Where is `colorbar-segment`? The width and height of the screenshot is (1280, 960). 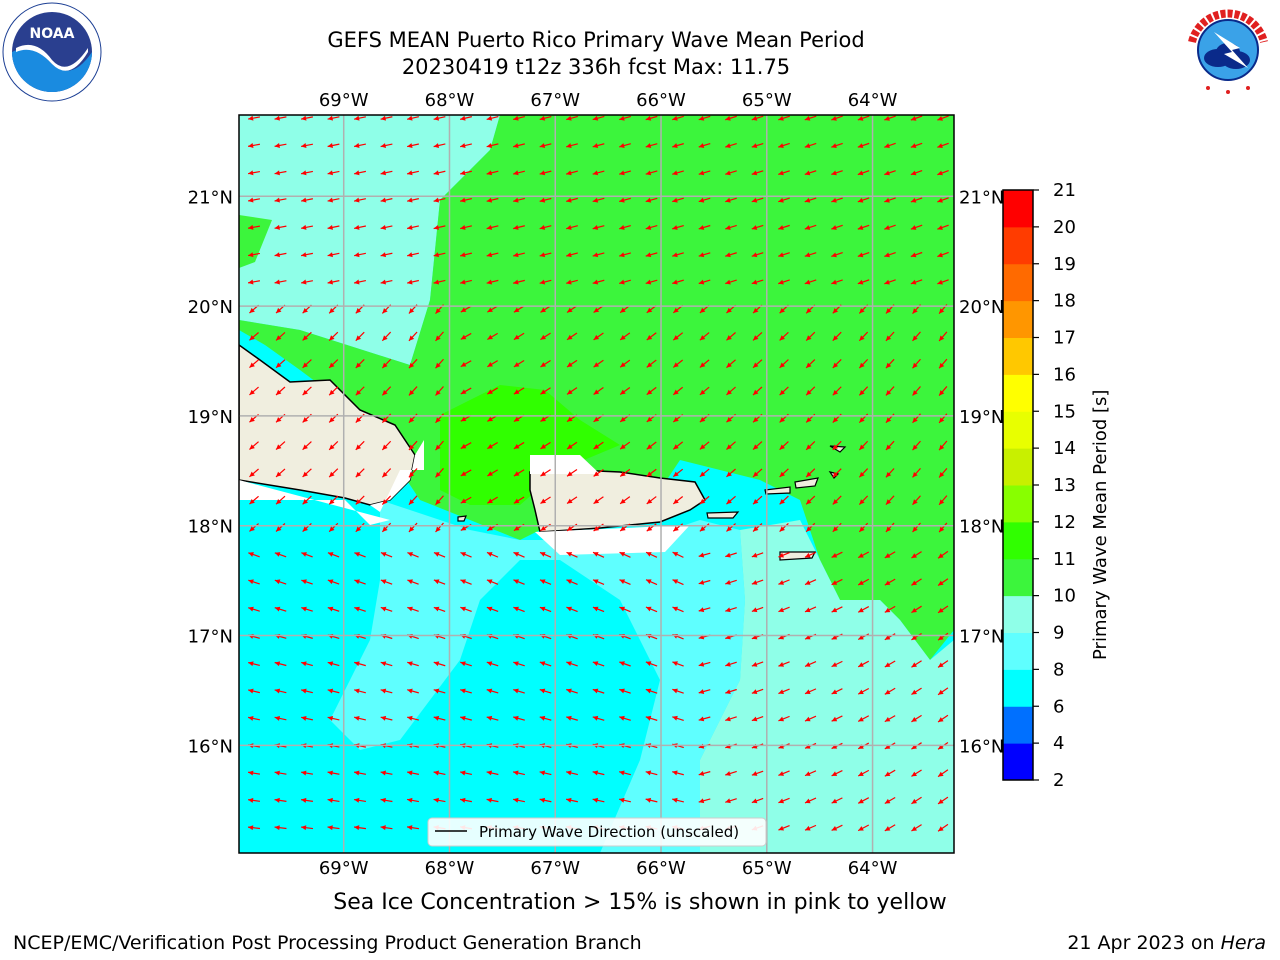
colorbar-segment is located at coordinates (1018, 651).